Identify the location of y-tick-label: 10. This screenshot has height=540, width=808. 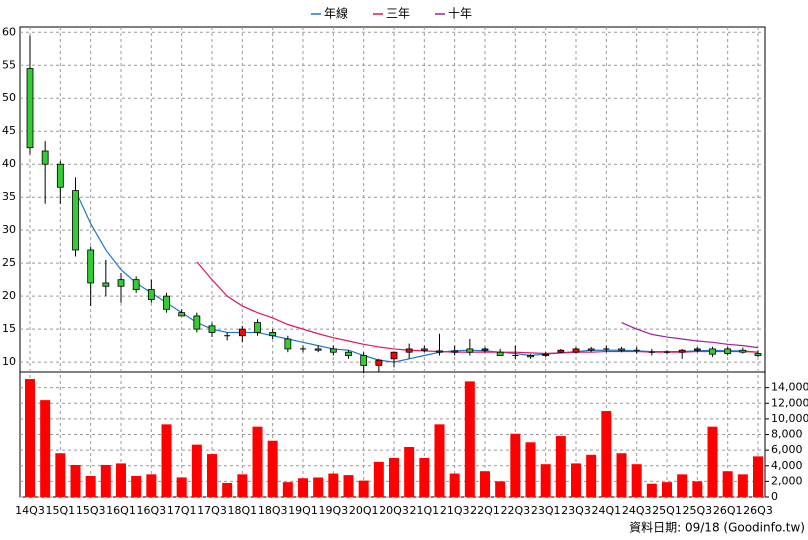
(9, 361).